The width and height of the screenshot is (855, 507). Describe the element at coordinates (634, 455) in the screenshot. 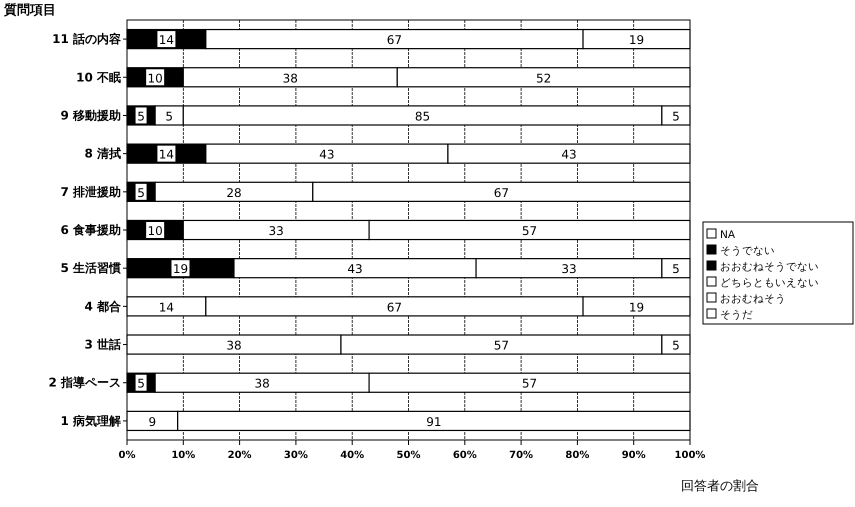

I see `x-tick-label: 90%` at that location.